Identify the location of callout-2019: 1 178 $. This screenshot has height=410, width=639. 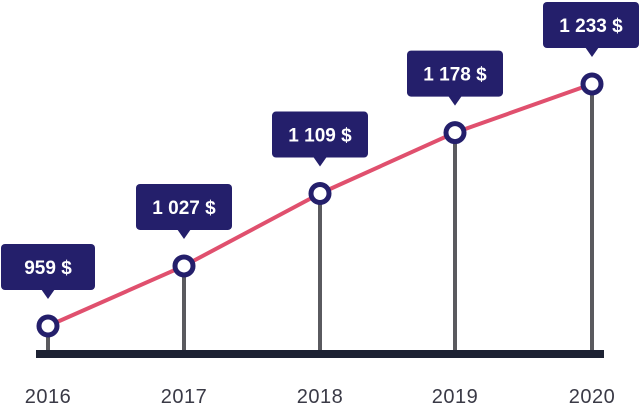
(455, 78).